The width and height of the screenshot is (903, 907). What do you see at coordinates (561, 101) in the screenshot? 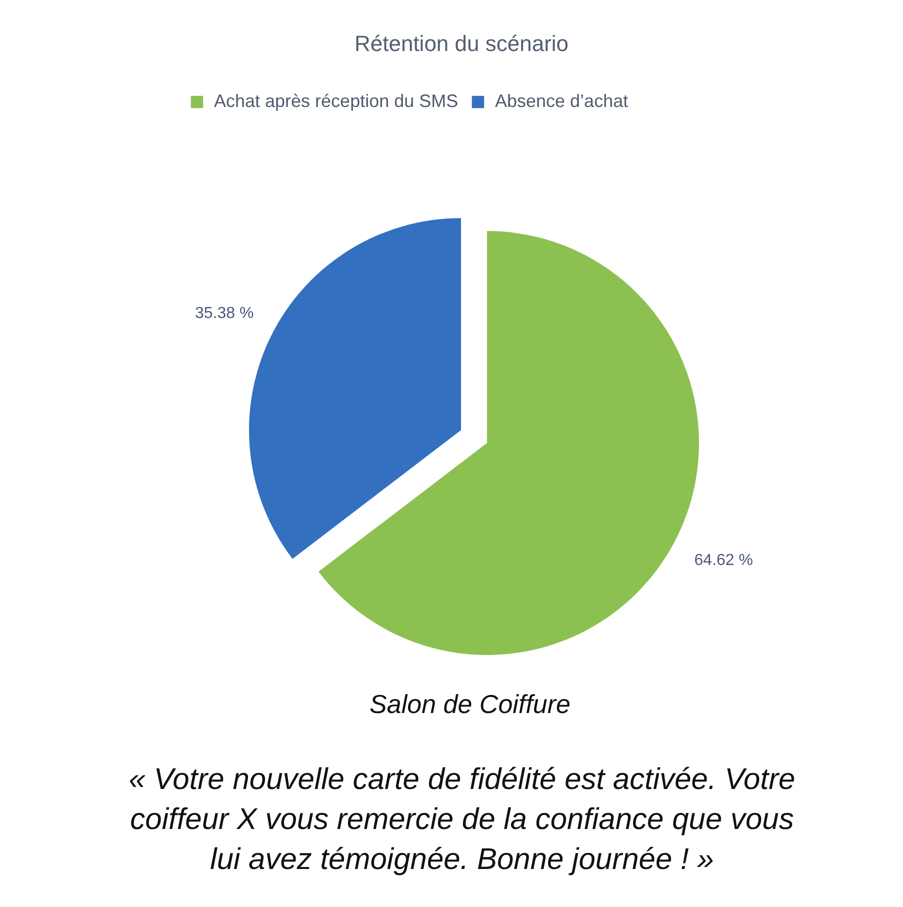
I see `legend-label: Absence d’achat` at bounding box center [561, 101].